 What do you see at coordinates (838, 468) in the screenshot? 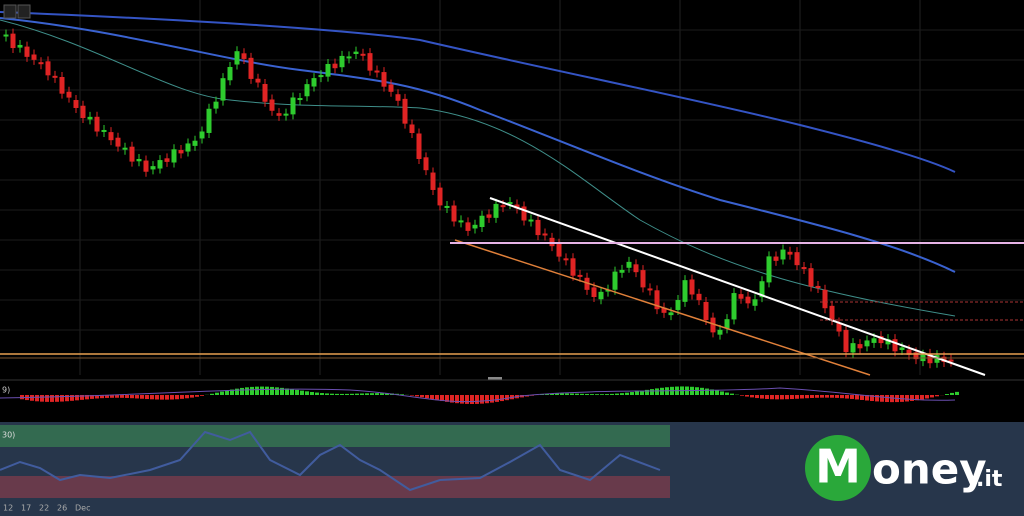
I see `logo-badge` at bounding box center [838, 468].